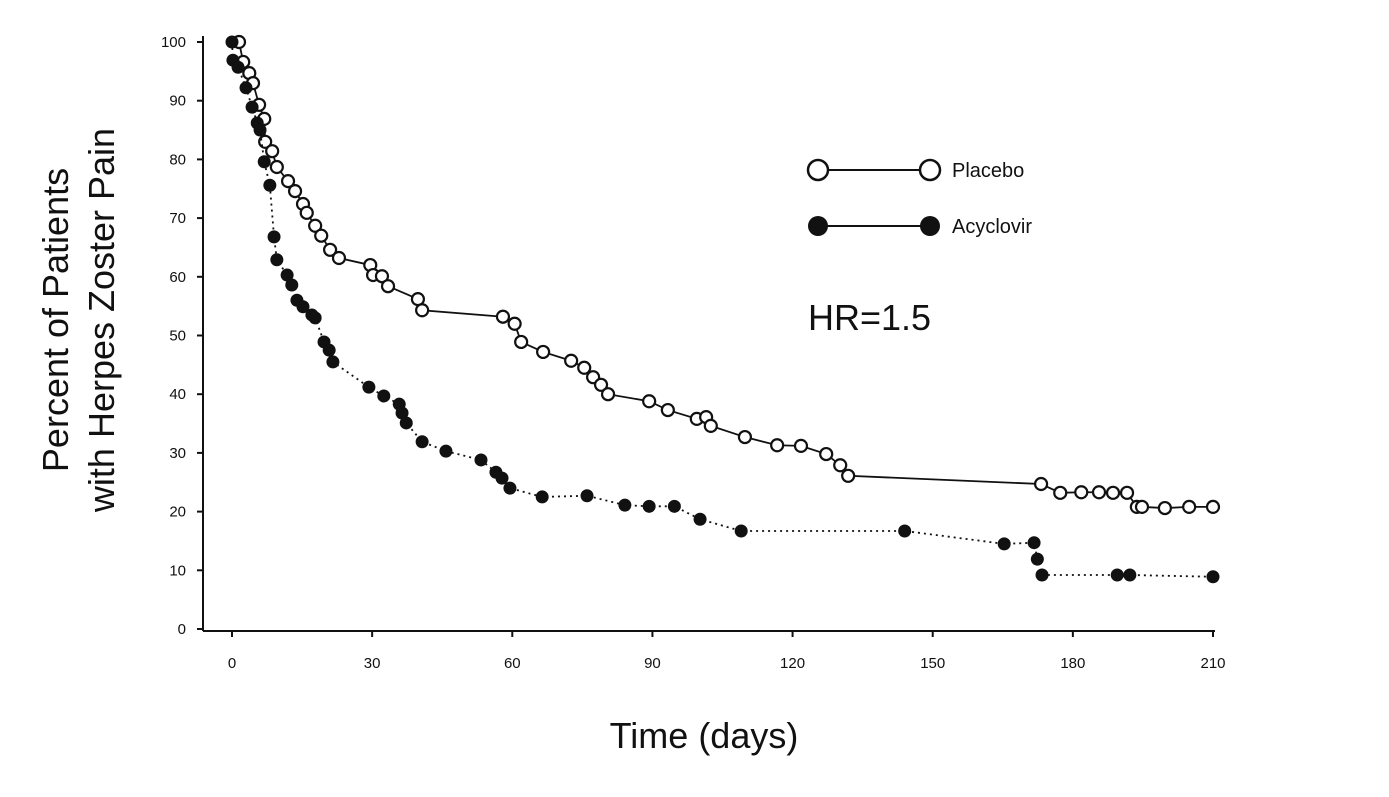 Image resolution: width=1389 pixels, height=797 pixels. I want to click on y-tick-label: 90, so click(177, 101).